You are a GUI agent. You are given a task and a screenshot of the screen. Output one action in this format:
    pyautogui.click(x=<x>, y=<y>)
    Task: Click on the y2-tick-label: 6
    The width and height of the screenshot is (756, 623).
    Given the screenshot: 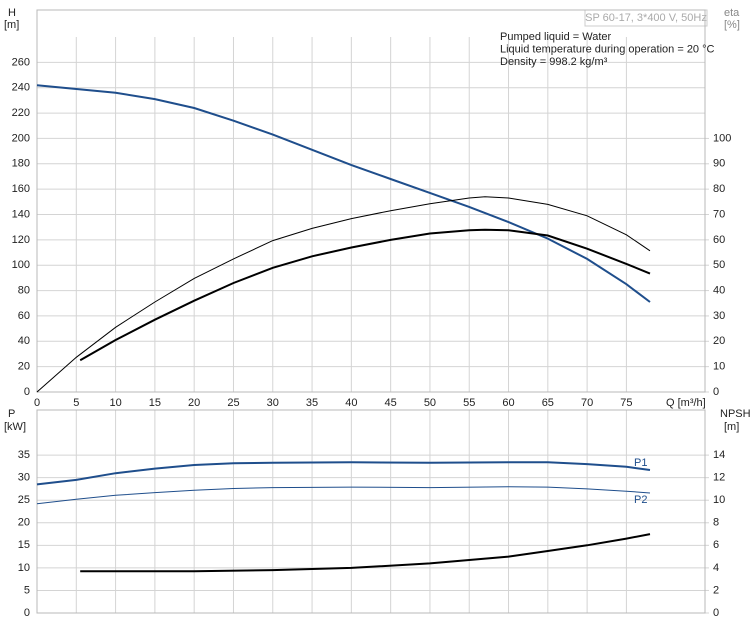 What is the action you would take?
    pyautogui.click(x=716, y=545)
    